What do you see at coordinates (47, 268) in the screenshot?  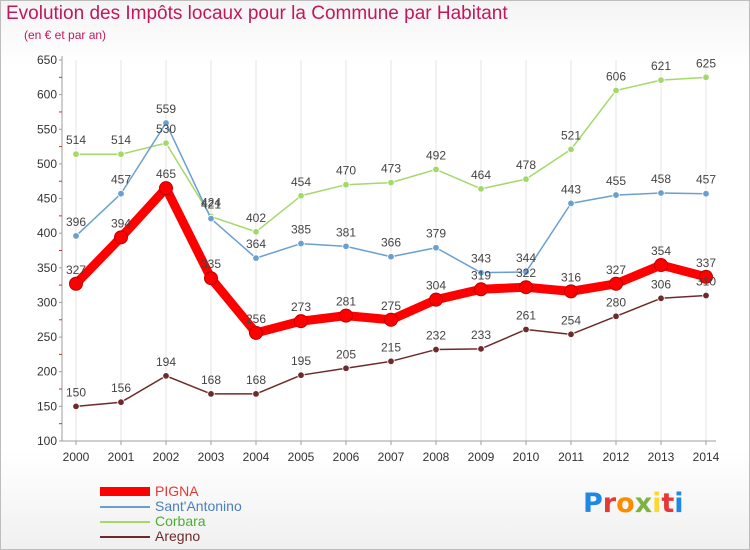 I see `y-tick-label: 350` at bounding box center [47, 268].